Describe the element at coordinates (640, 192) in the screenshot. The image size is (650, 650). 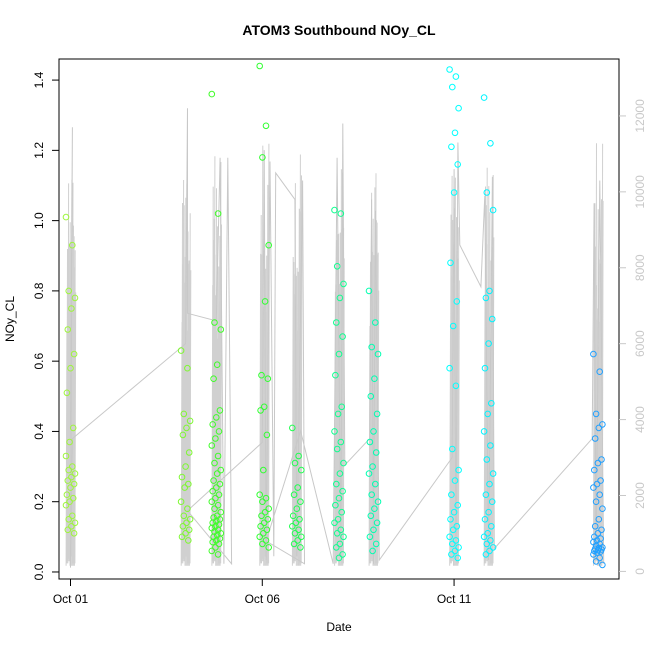
I see `y2-tick-label: 10000` at that location.